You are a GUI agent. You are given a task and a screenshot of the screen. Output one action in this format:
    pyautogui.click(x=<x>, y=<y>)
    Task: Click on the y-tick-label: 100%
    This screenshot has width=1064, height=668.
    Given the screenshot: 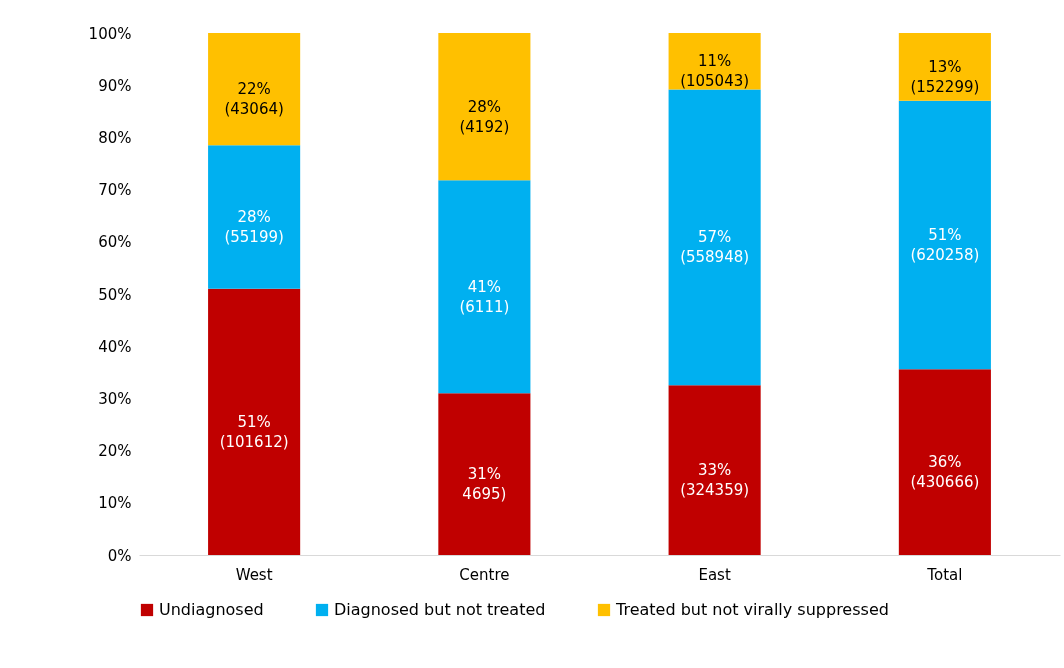 What is the action you would take?
    pyautogui.click(x=110, y=33)
    